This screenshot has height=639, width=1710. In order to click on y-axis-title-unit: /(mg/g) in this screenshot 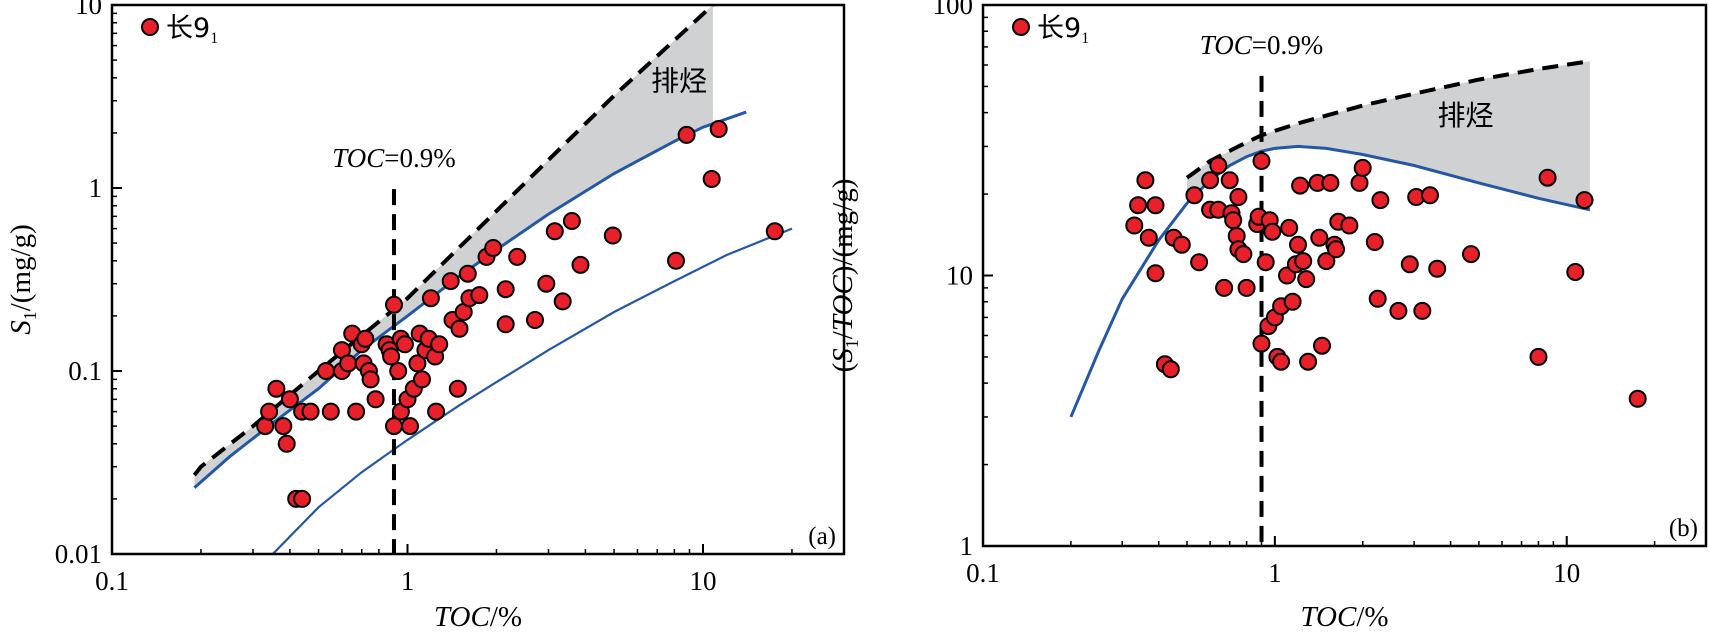, I will do `click(21, 267)`.